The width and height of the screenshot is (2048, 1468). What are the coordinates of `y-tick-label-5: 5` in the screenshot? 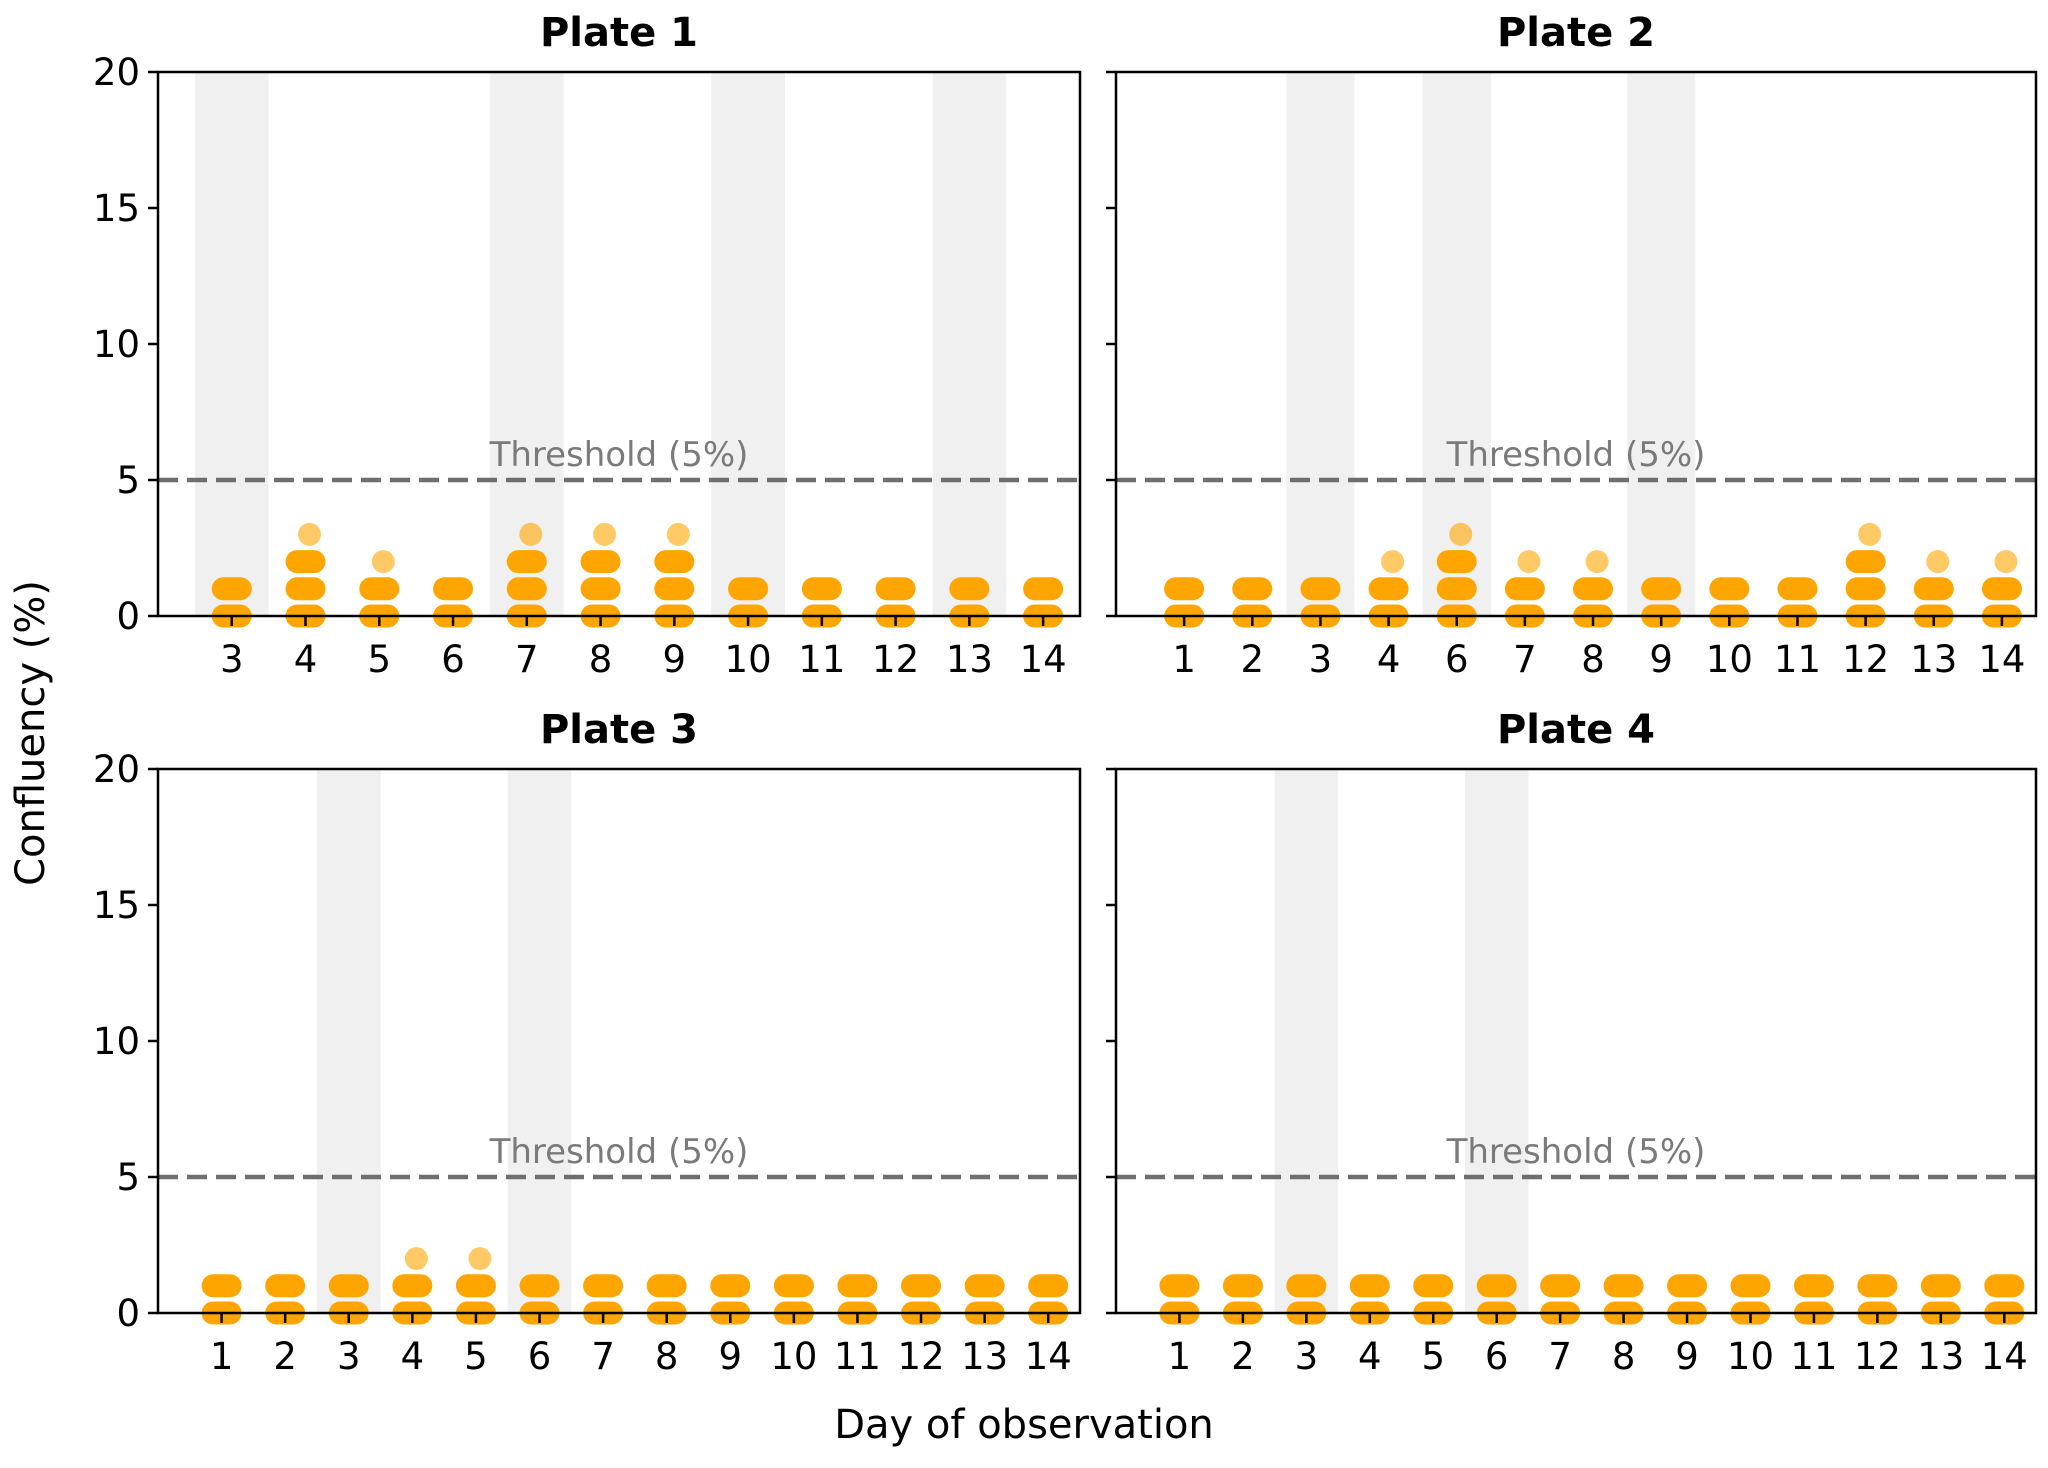 It's located at (128, 1177).